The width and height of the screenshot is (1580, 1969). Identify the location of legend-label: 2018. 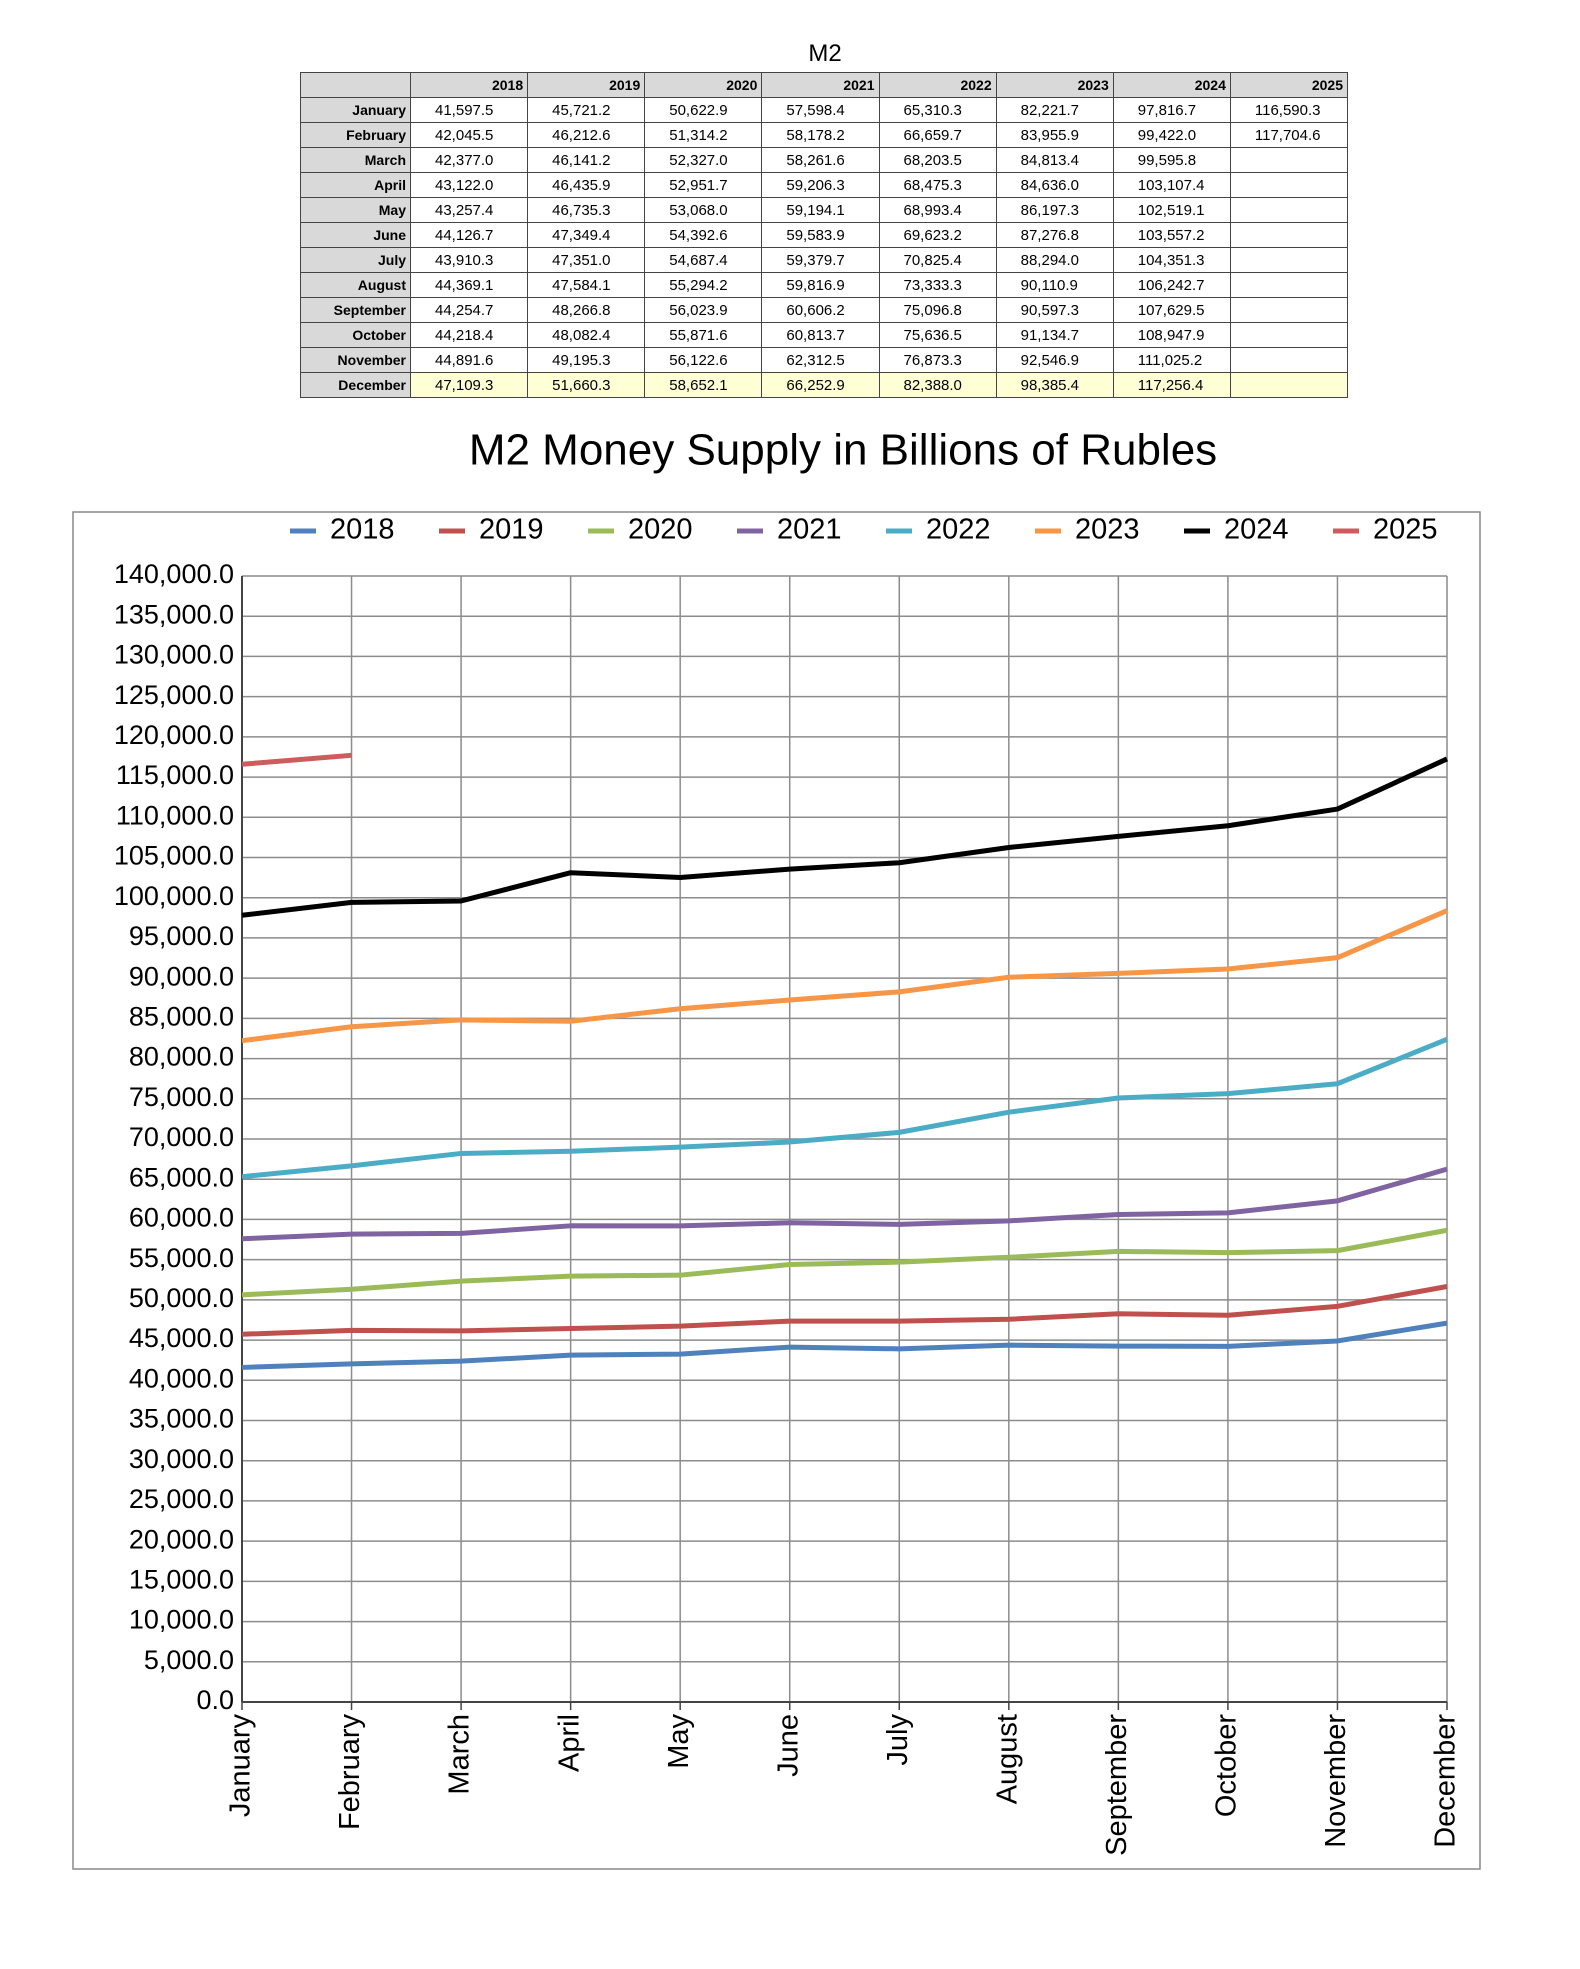
(362, 530).